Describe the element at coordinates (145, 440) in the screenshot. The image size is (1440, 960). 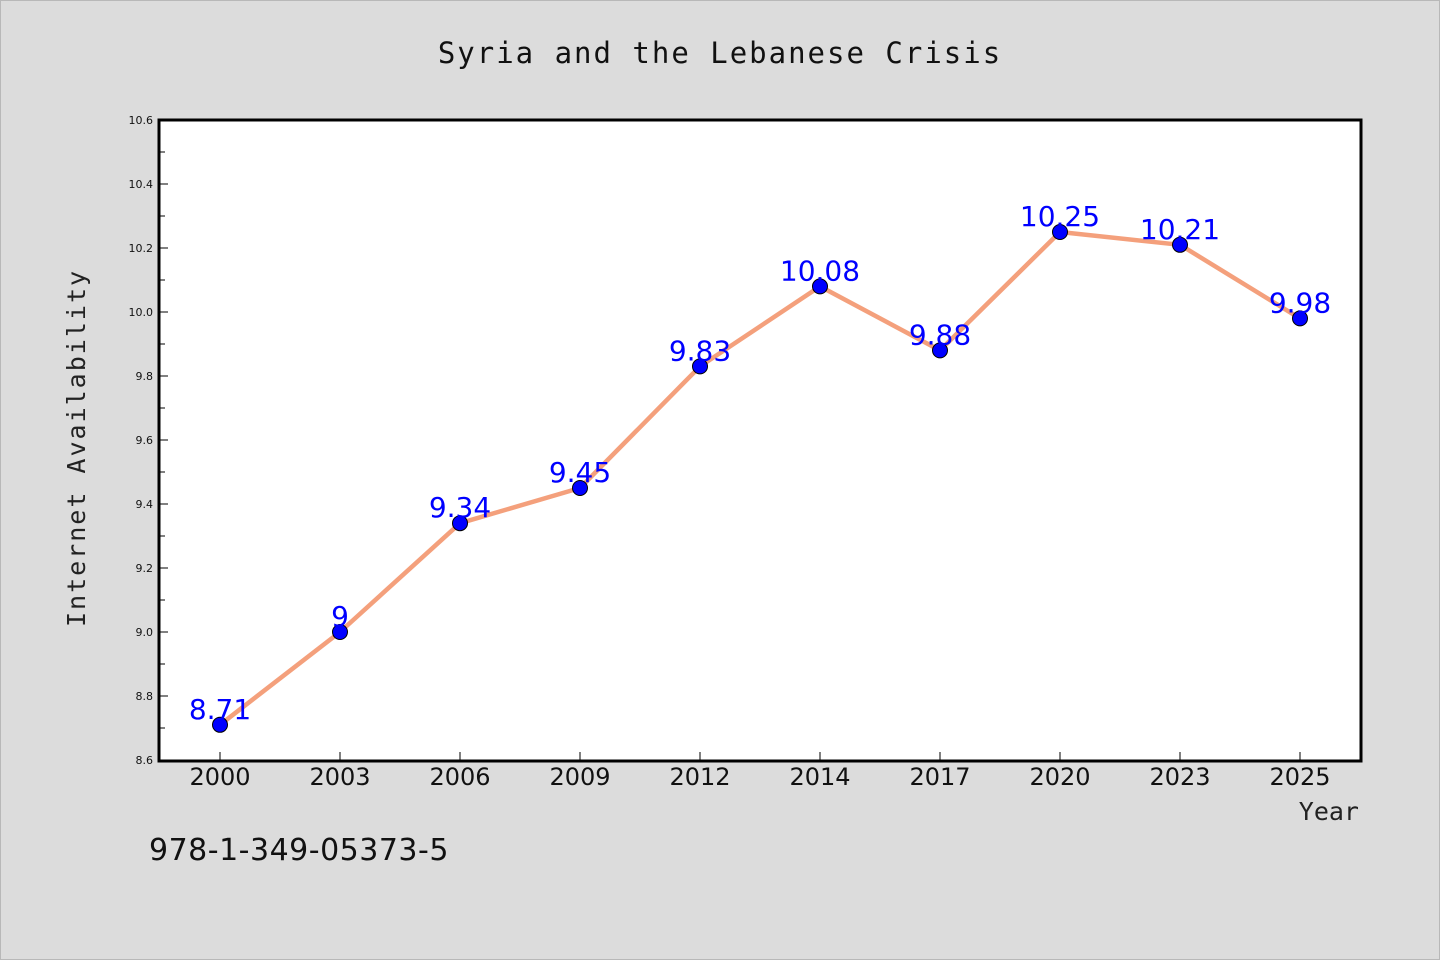
I see `y-tick-label: 9.6` at that location.